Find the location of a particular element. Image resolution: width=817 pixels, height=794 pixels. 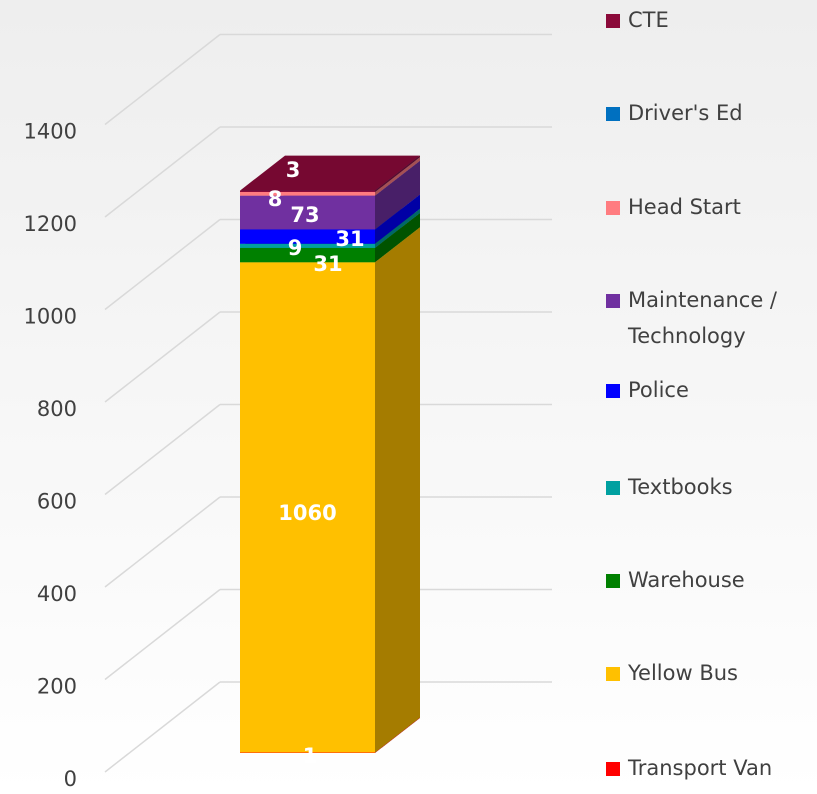

legend-item: Textbooks is located at coordinates (711, 487).